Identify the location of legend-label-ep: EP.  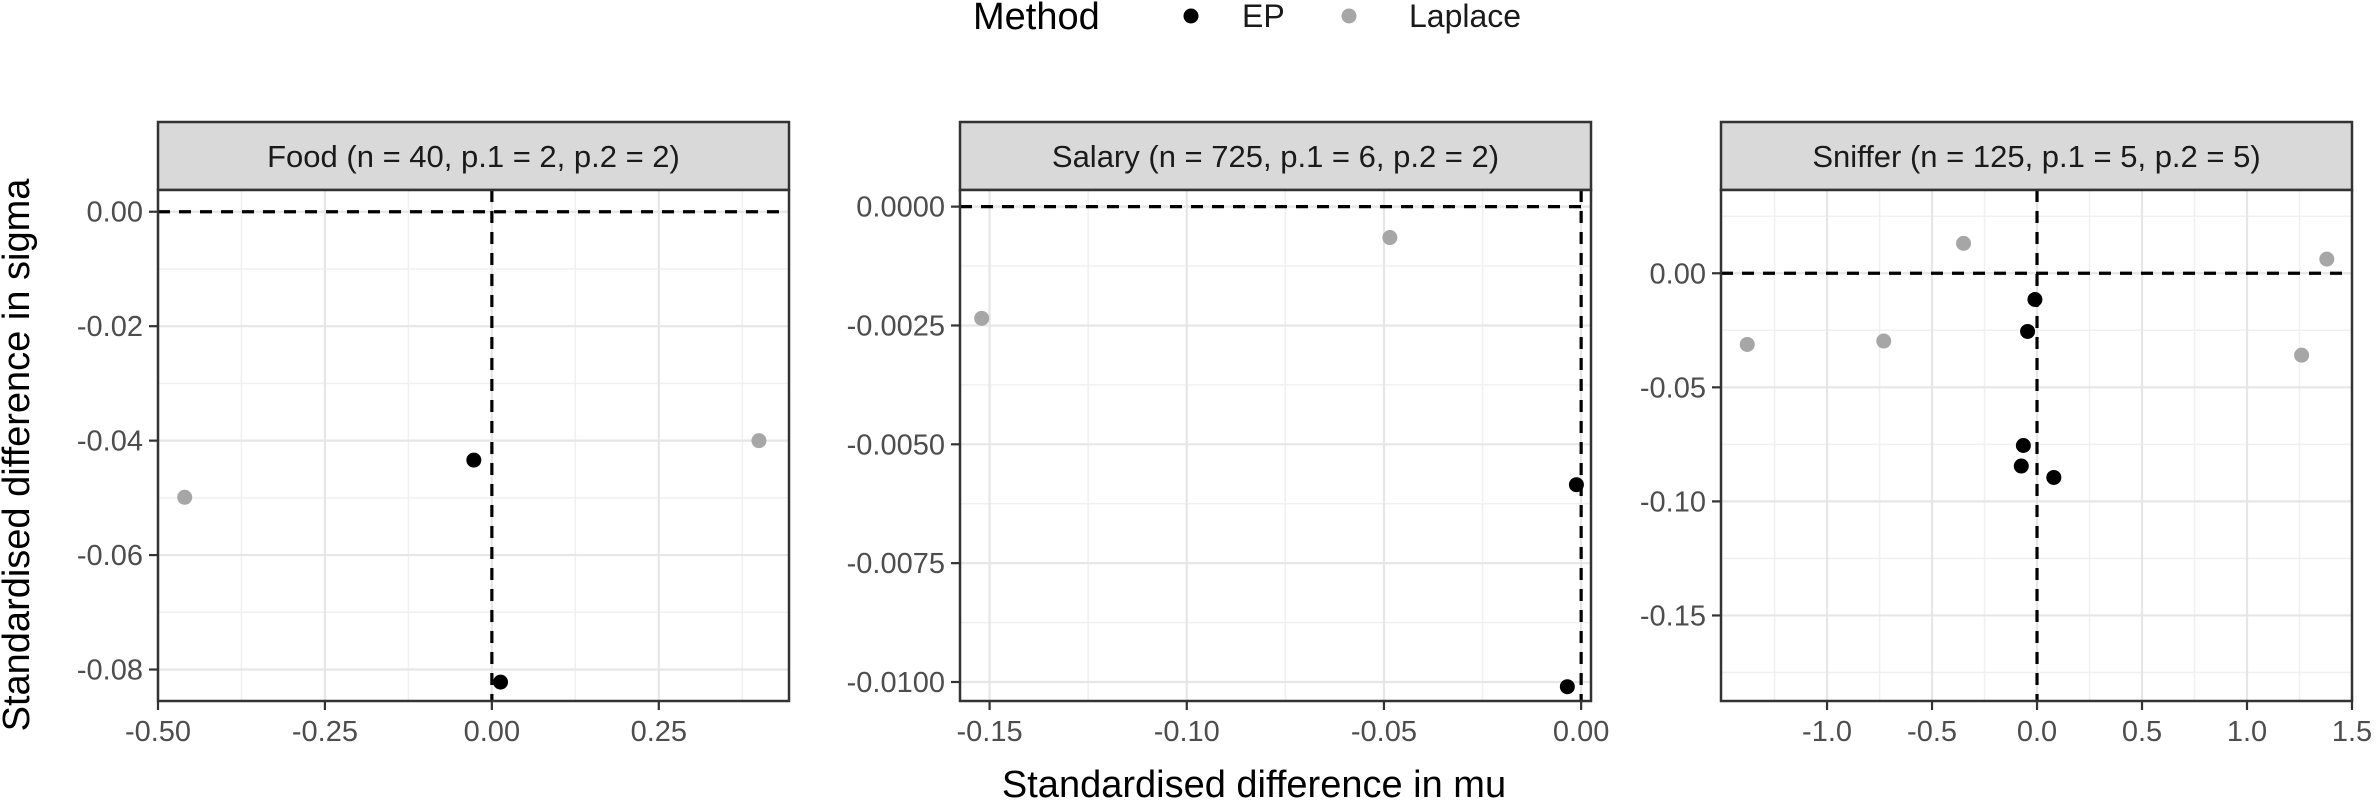
(1263, 17).